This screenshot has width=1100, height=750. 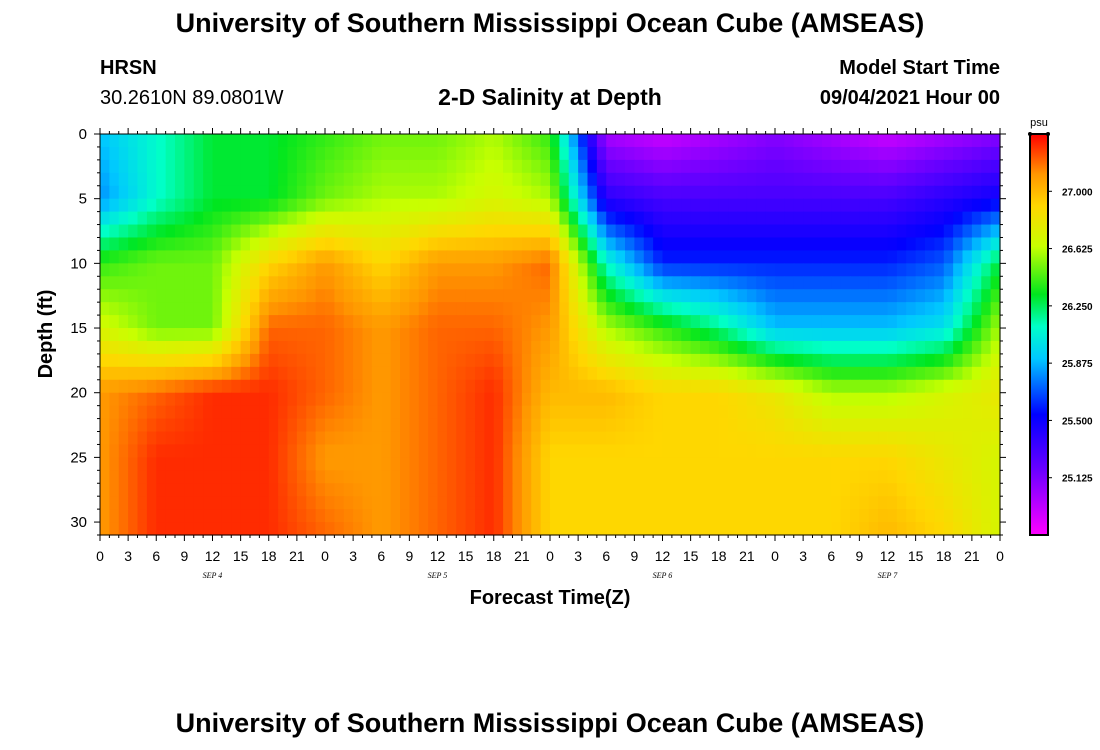 I want to click on colorbar-corner, so click(x=1030, y=134).